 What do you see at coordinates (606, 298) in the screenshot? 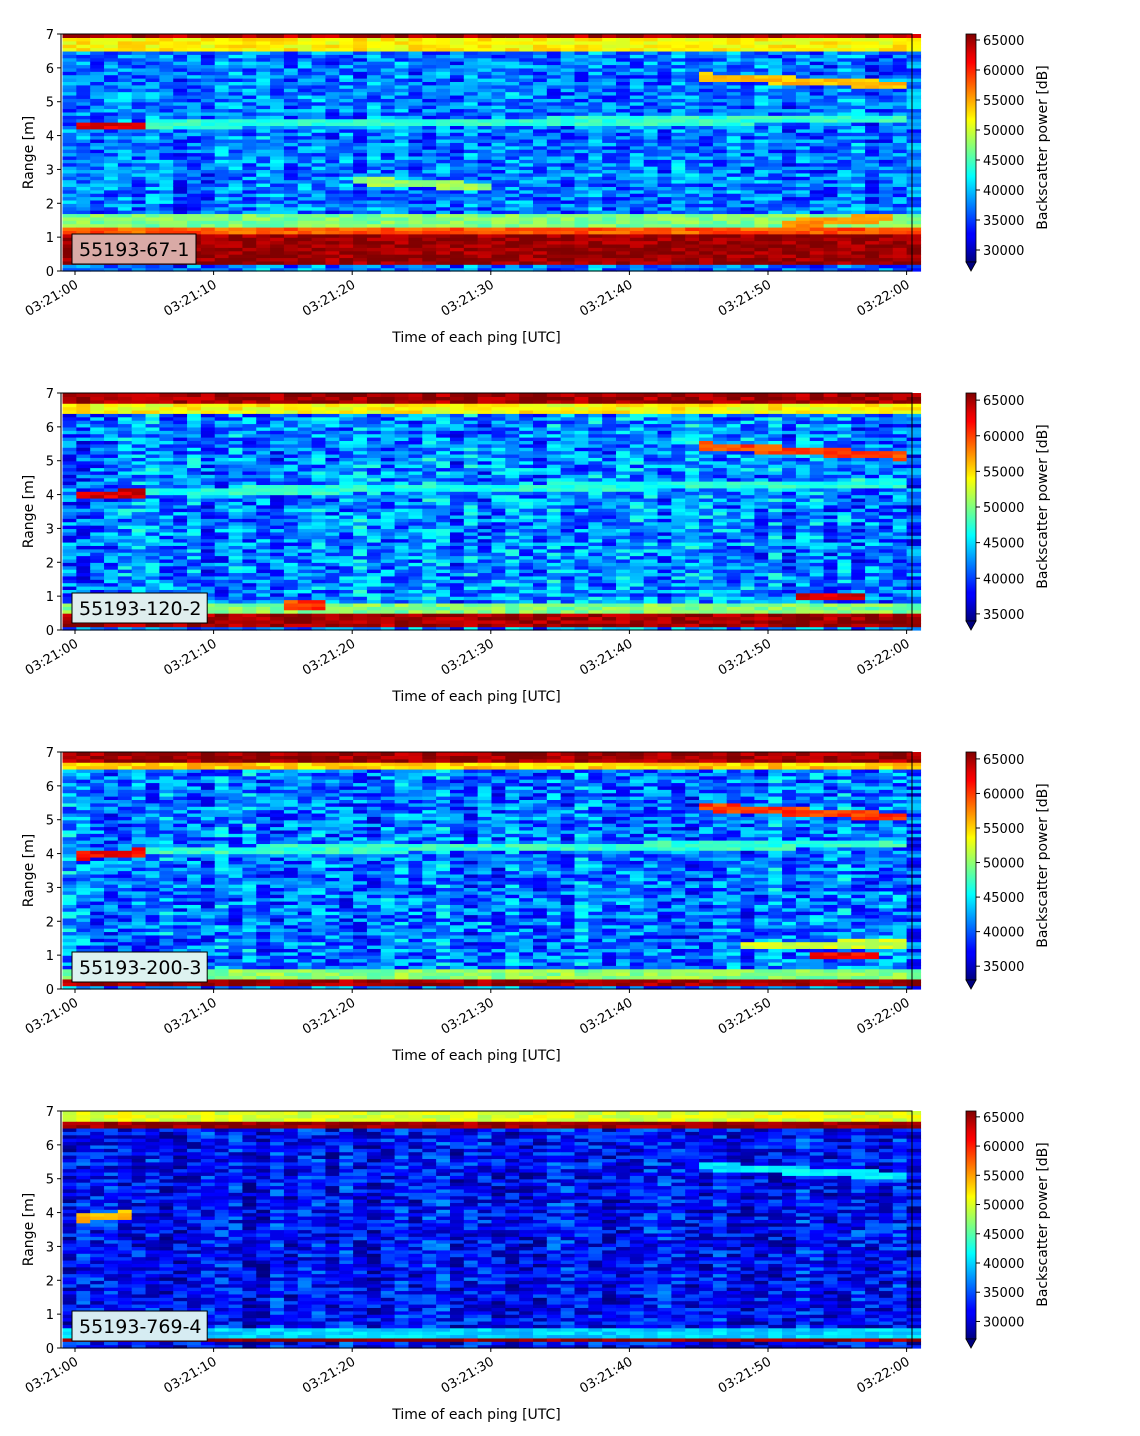
I see `x-tick-label: 03:21:40` at bounding box center [606, 298].